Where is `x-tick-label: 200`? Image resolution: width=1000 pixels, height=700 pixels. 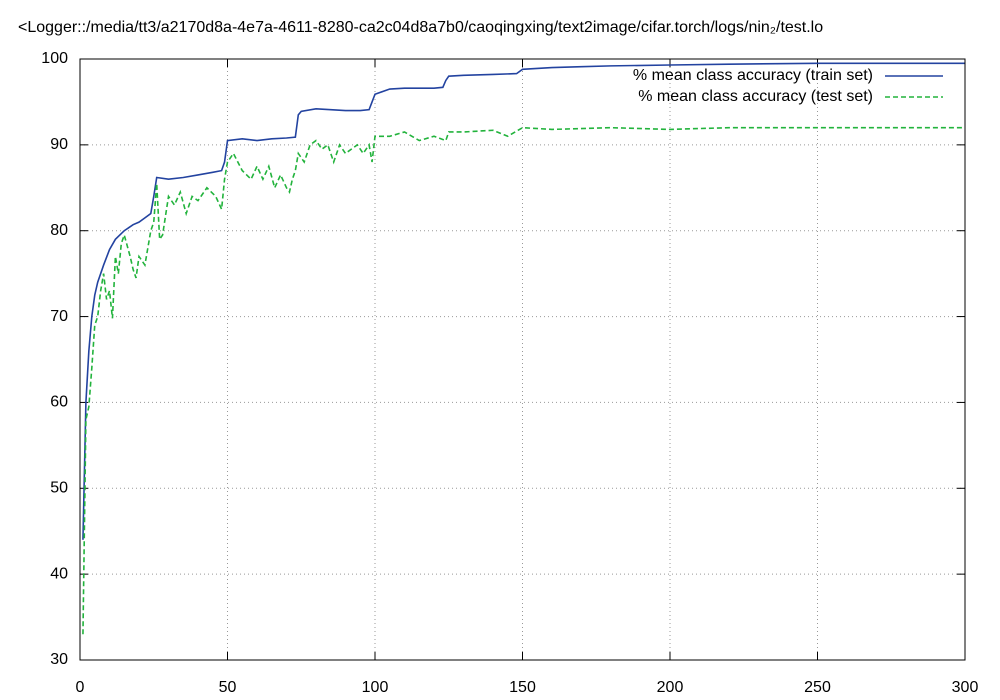
x-tick-label: 200 is located at coordinates (670, 687).